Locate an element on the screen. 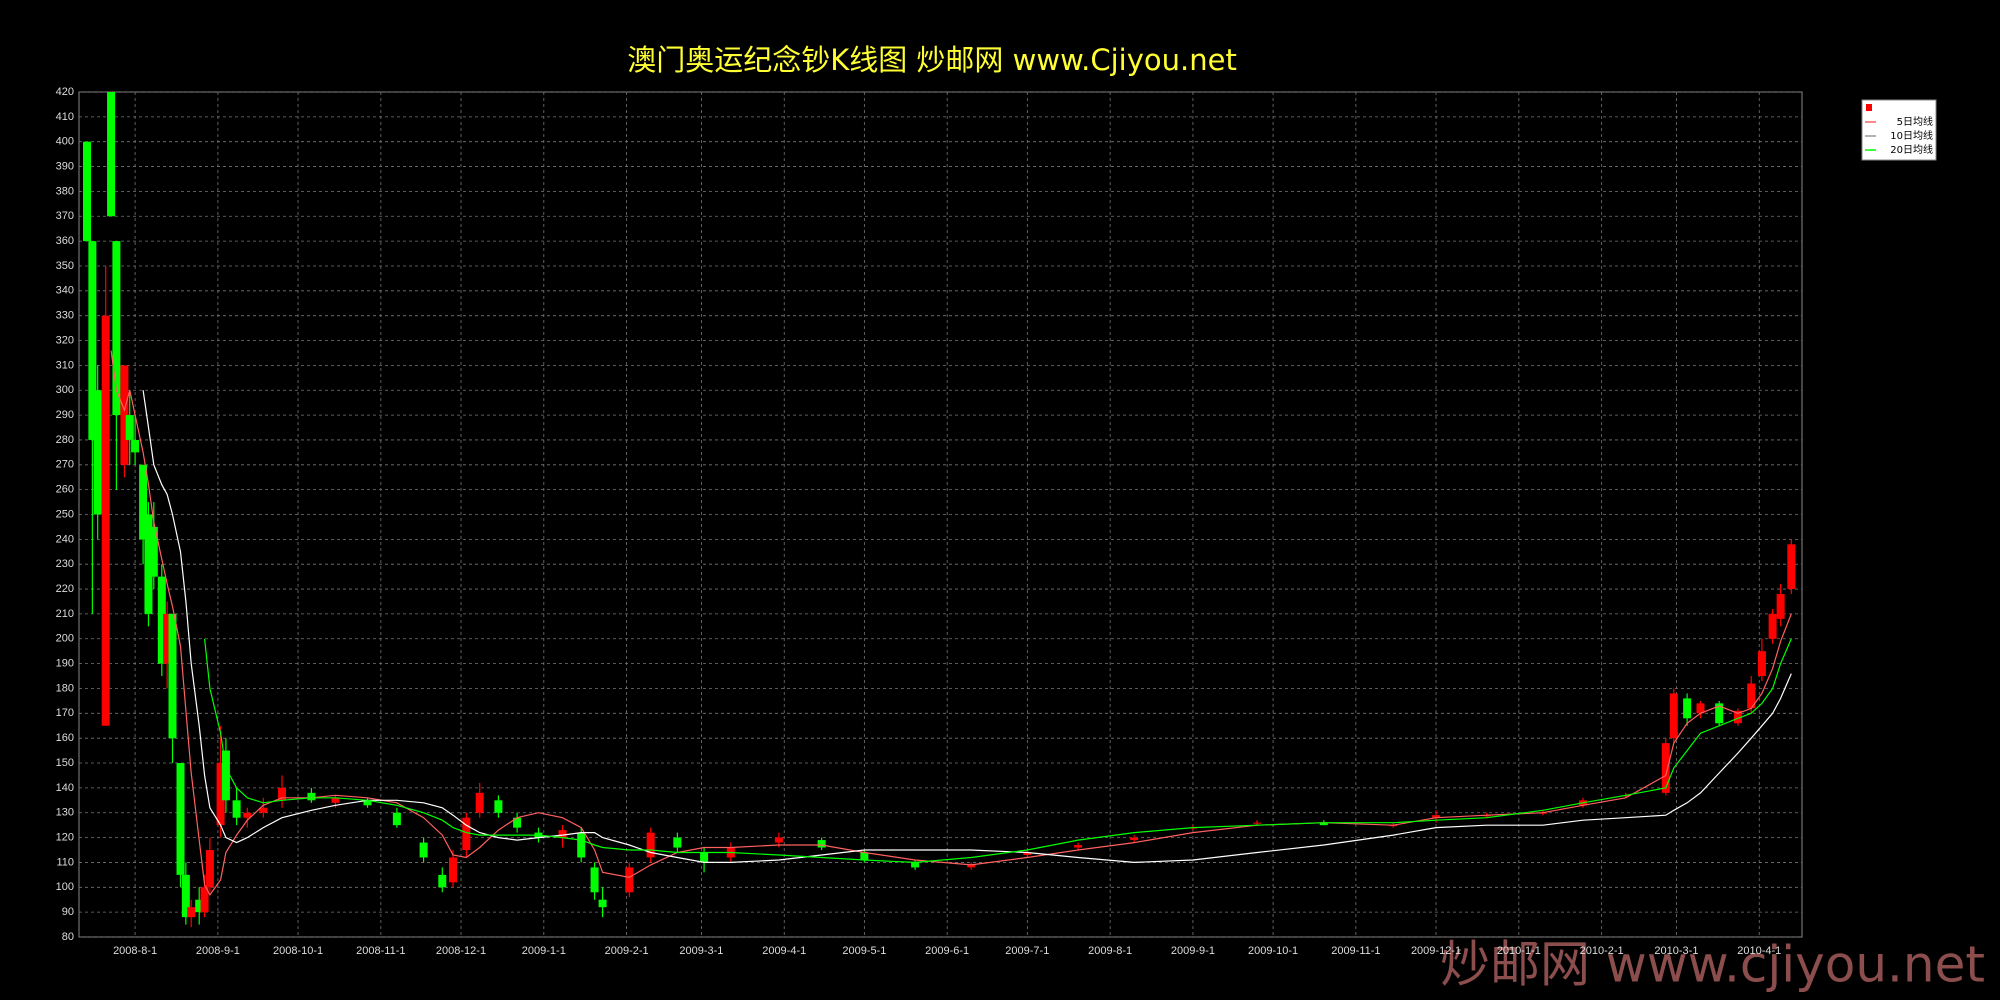 The height and width of the screenshot is (1000, 2000). y-tick-label: 330 is located at coordinates (65, 316).